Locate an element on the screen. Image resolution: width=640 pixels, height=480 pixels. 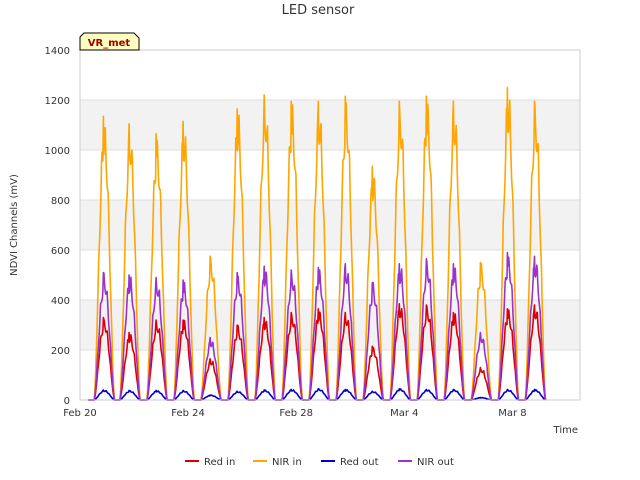
x-tick-label: Mar 4 is located at coordinates (404, 413).